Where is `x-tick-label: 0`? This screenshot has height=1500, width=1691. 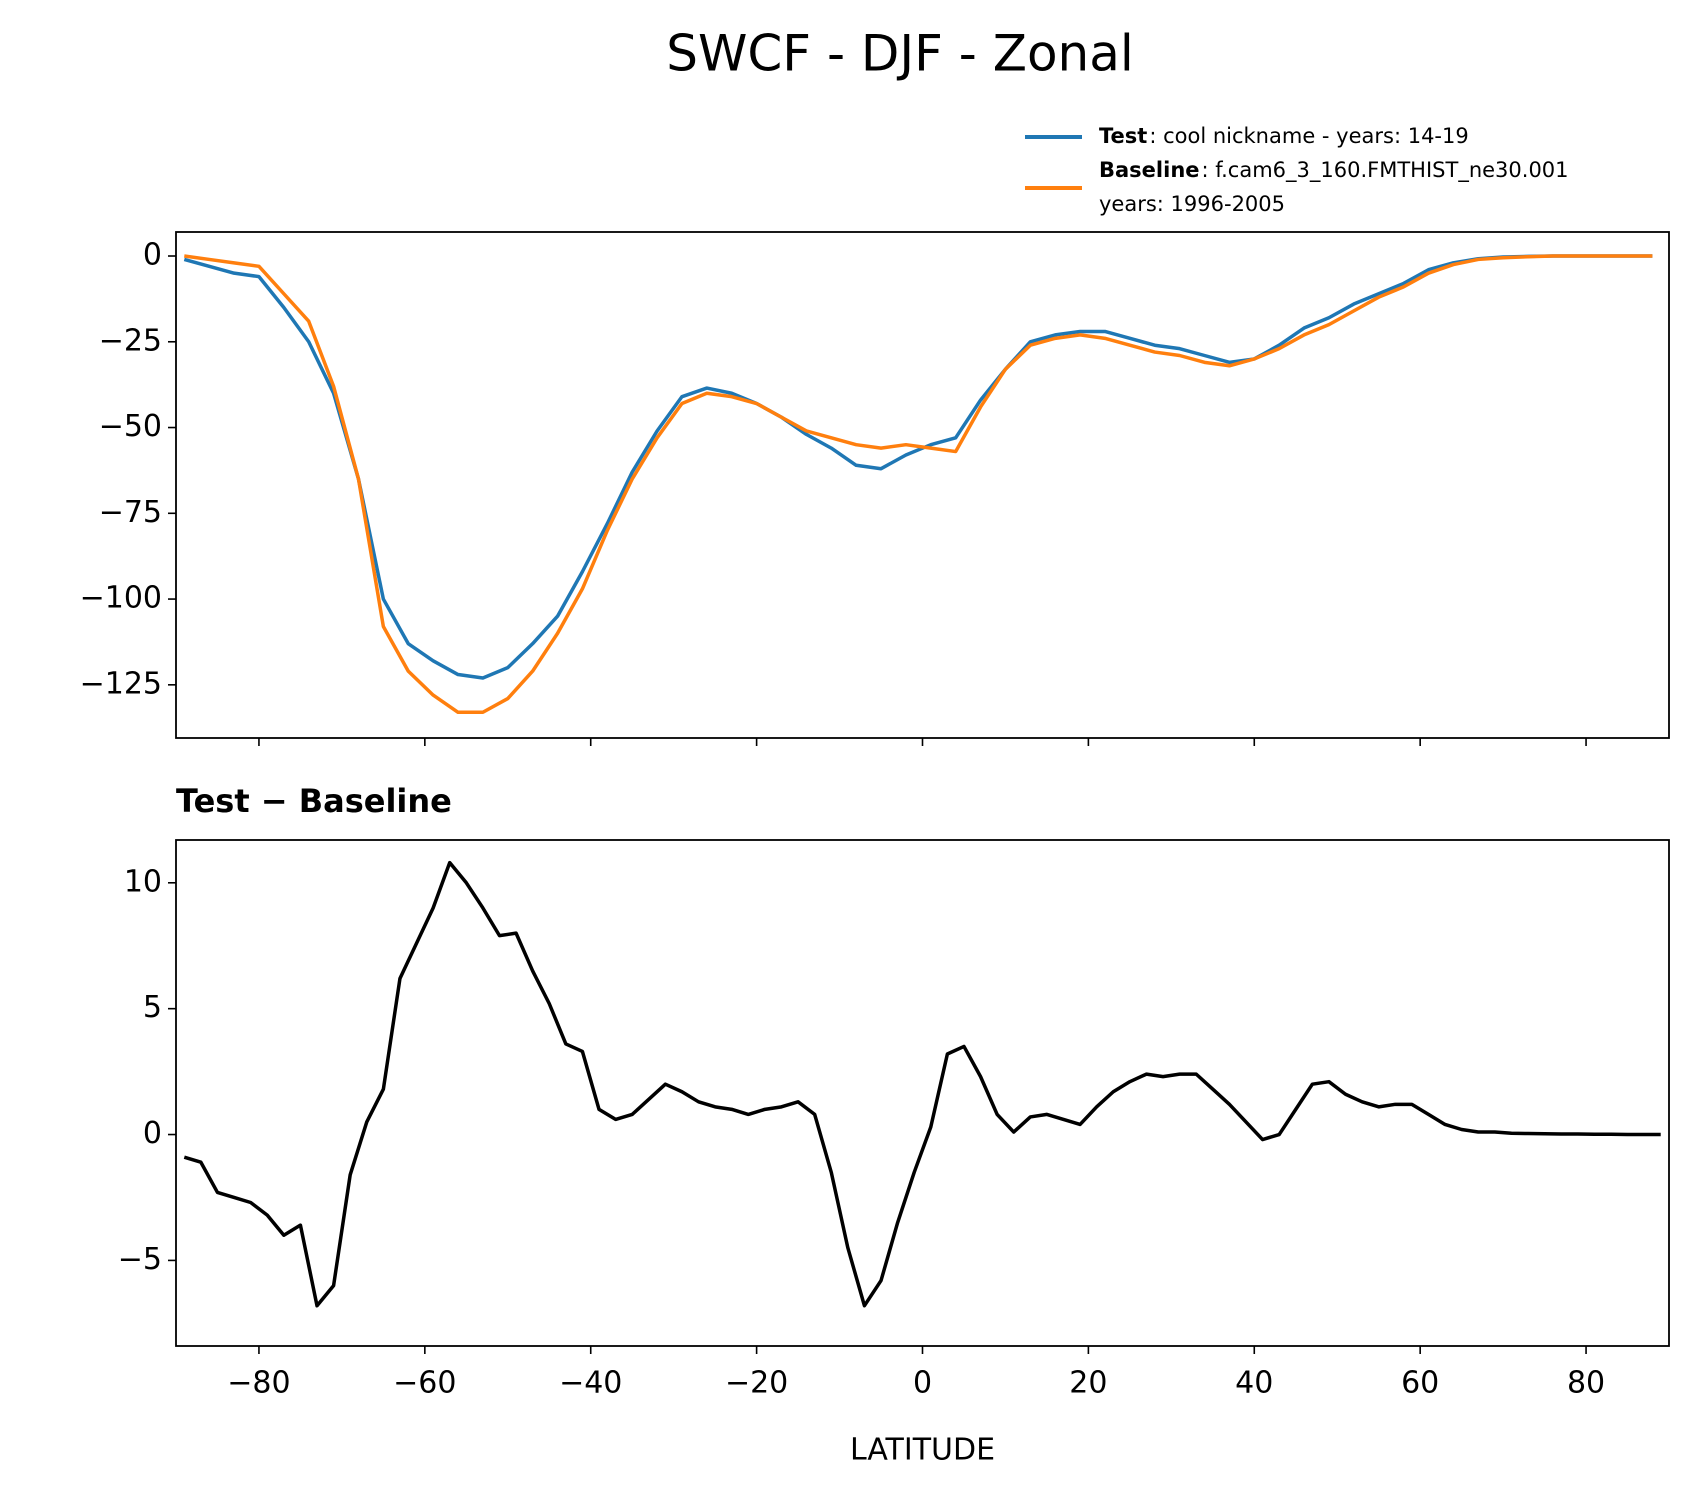
x-tick-label: 0 is located at coordinates (922, 1383).